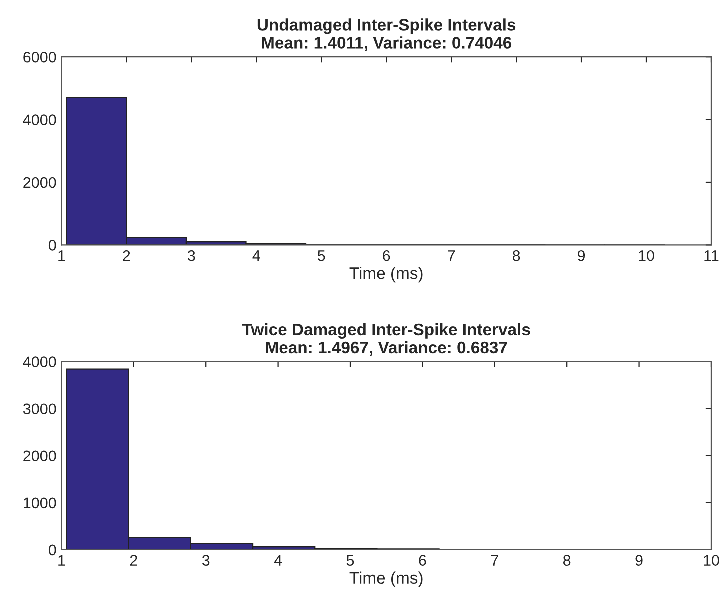  What do you see at coordinates (40, 503) in the screenshot?
I see `y-tick-label: 1000` at bounding box center [40, 503].